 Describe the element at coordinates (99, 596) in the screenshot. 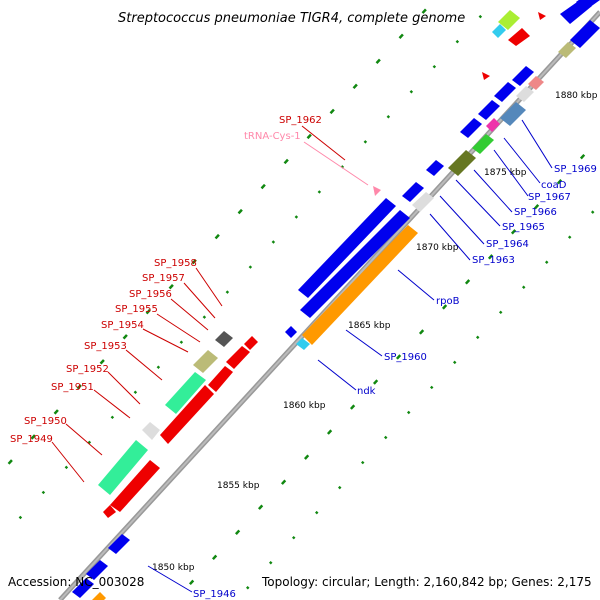

I see `gene-orange-bottom` at that location.